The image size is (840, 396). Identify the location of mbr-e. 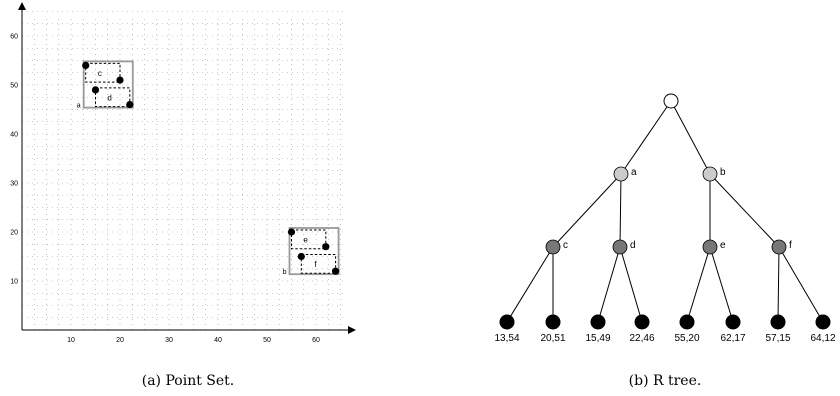
(309, 239).